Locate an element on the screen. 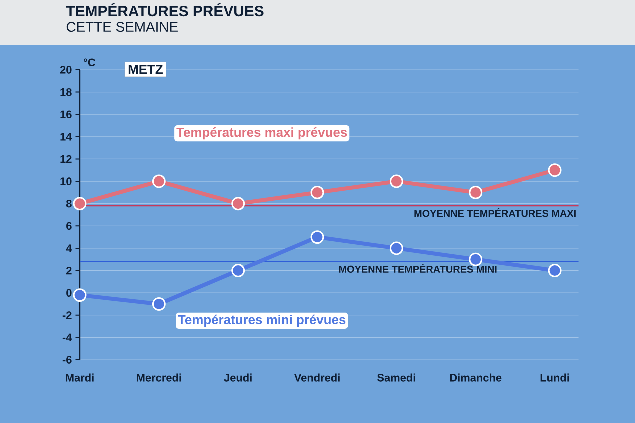  y-tick-label: 10 is located at coordinates (66, 182).